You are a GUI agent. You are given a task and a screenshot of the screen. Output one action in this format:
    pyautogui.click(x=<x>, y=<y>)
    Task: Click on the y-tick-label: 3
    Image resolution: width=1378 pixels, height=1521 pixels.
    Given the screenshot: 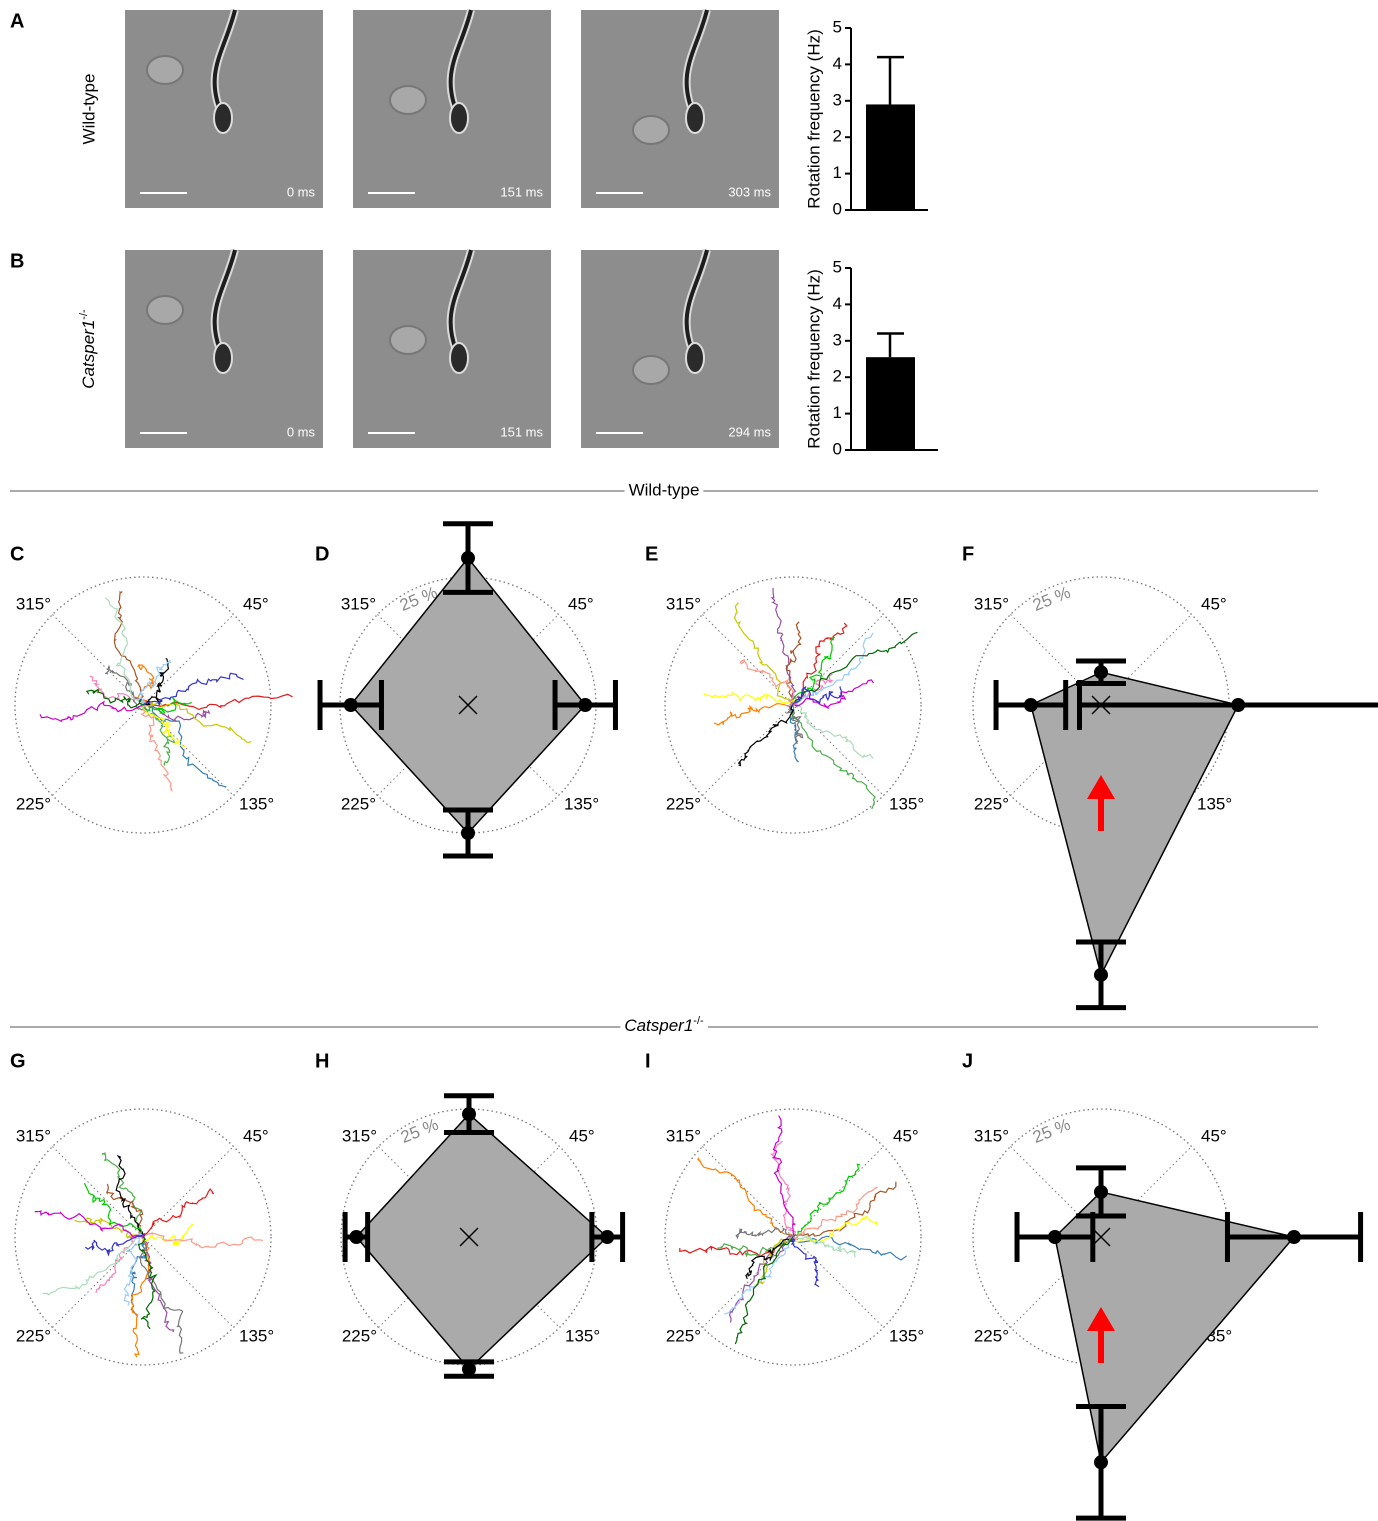 What is the action you would take?
    pyautogui.click(x=837, y=339)
    